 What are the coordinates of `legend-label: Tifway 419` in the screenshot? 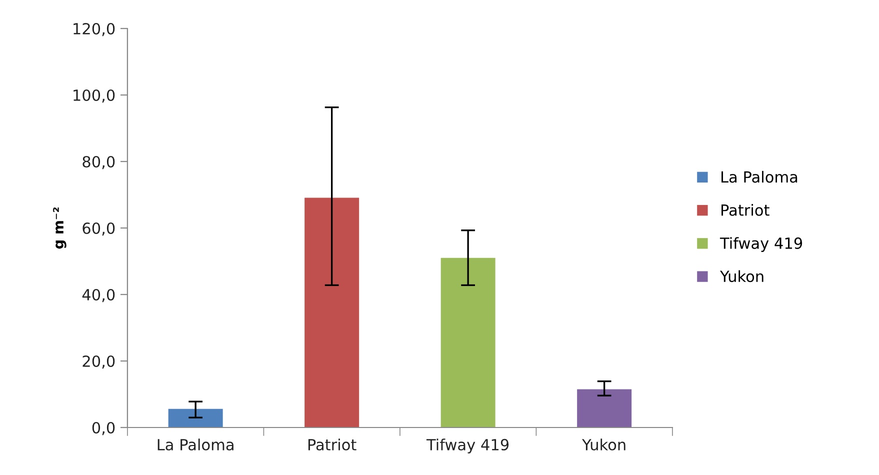 It's located at (761, 244).